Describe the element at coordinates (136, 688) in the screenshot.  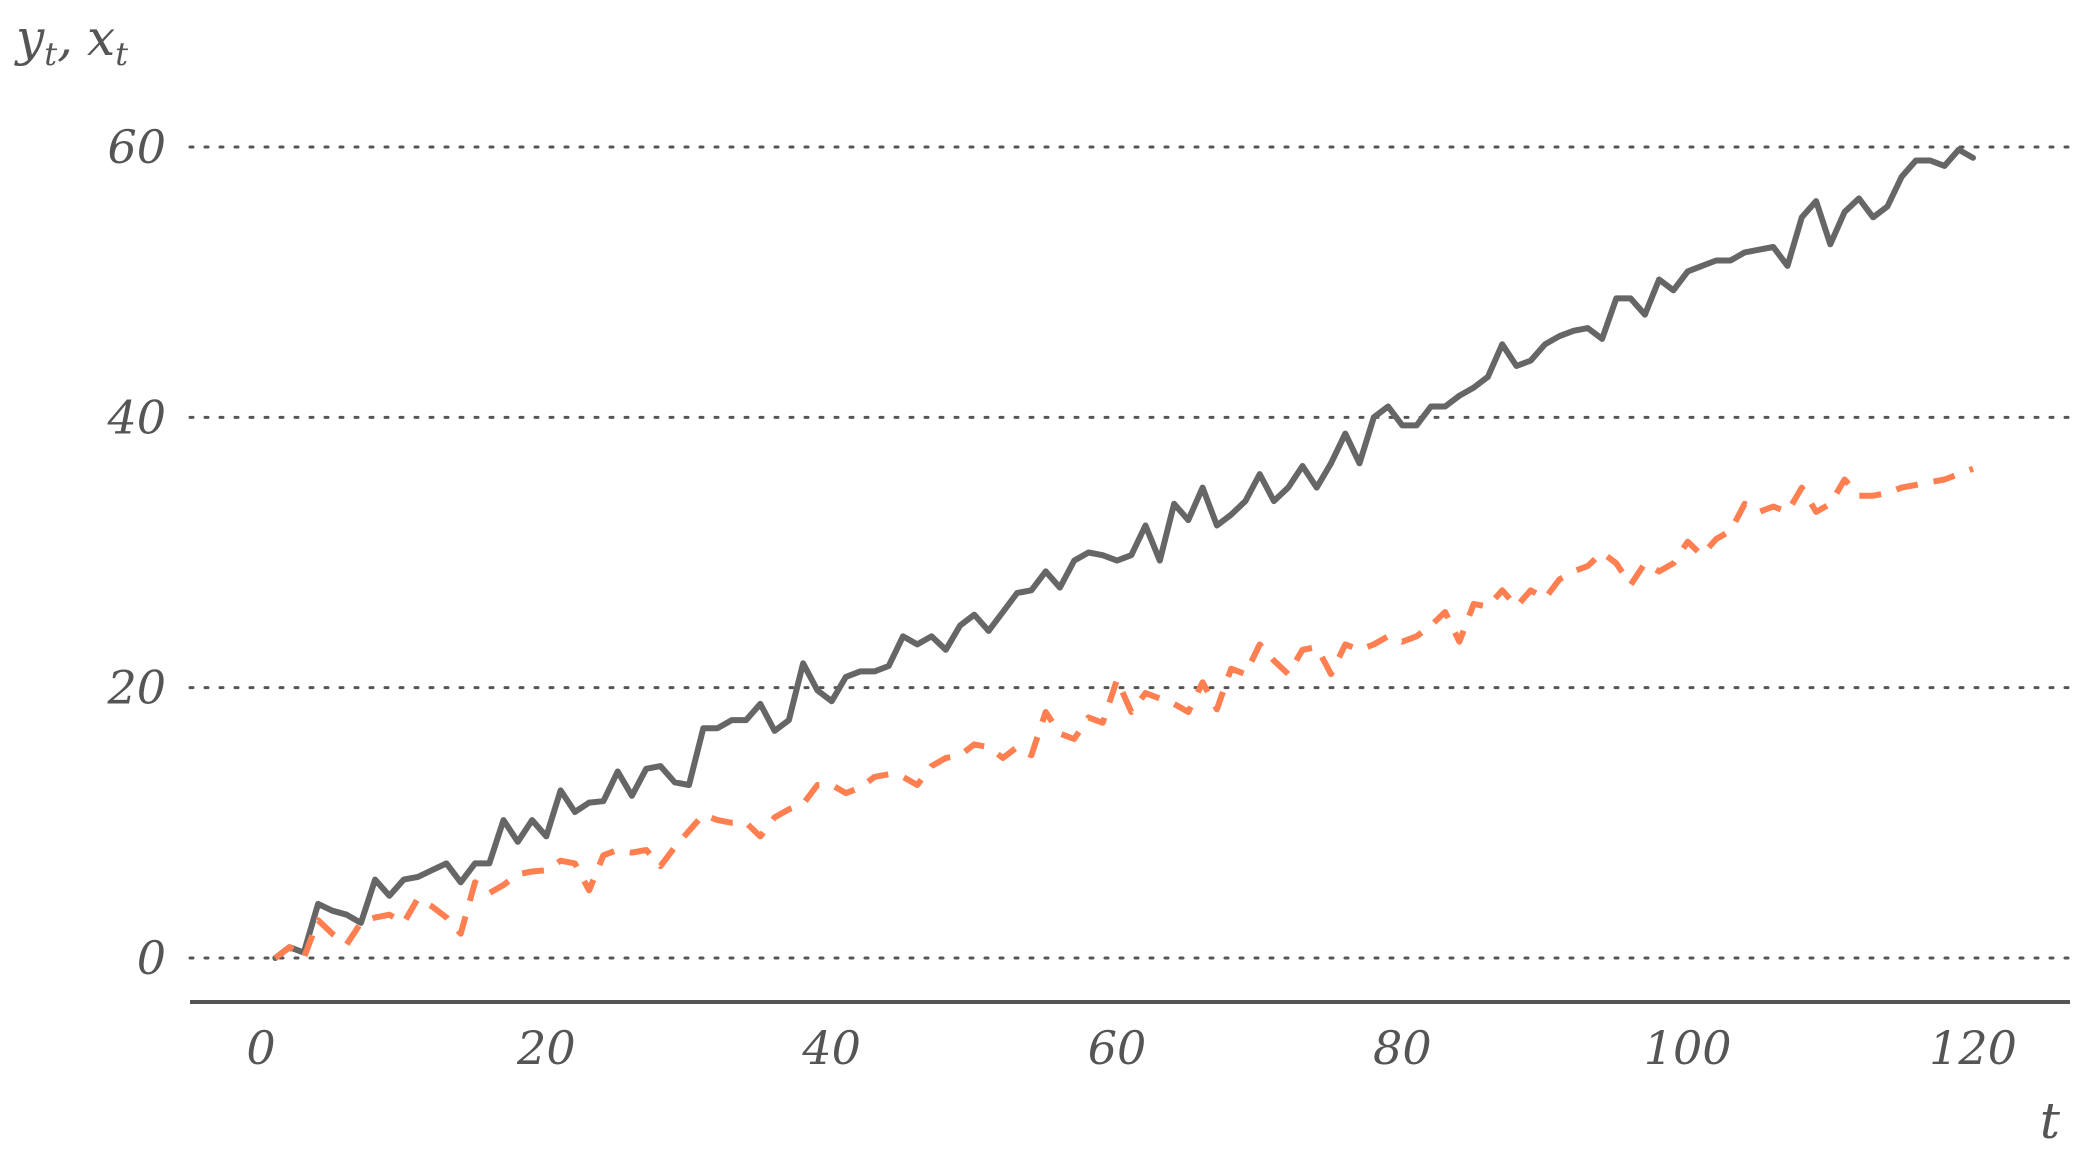
I see `y-tick-label: 20` at that location.